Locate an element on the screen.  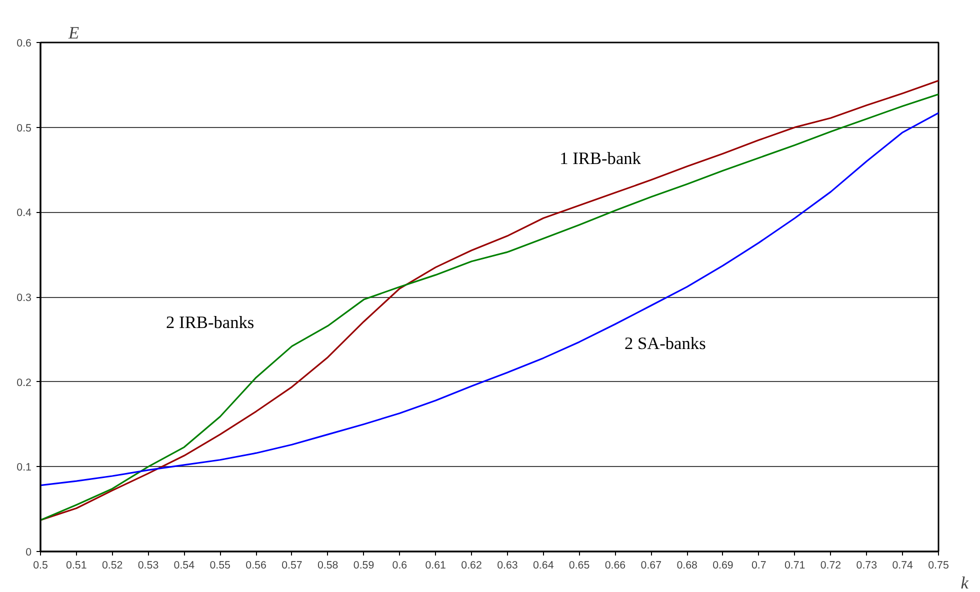
x-tick-label: 0.52 is located at coordinates (112, 566).